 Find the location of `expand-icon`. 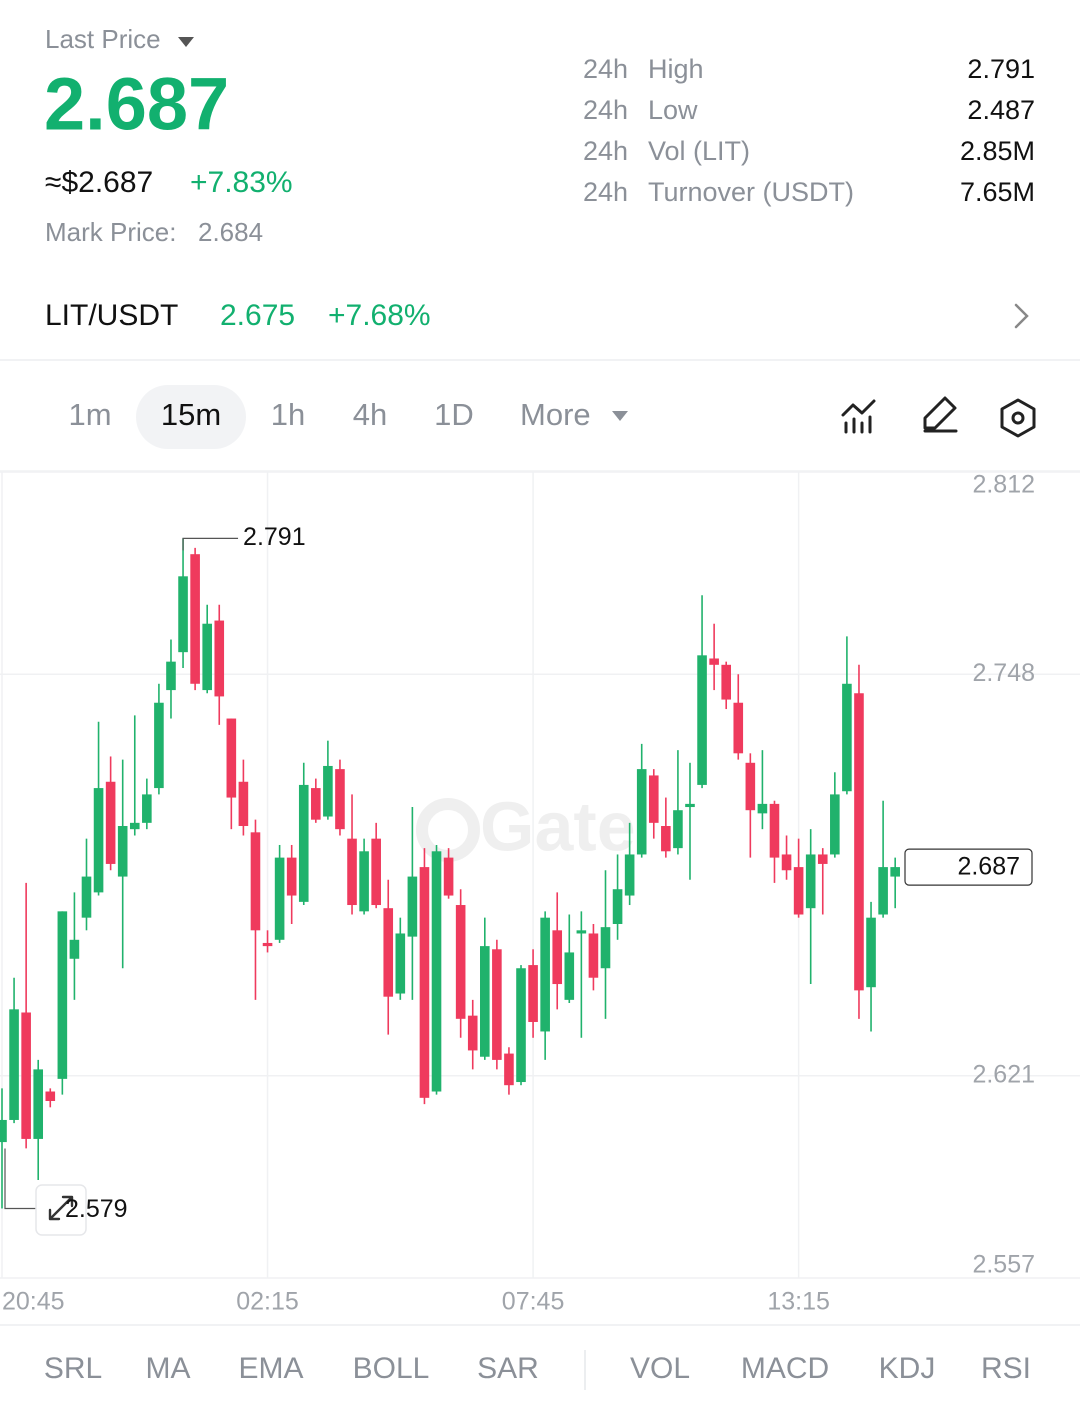

expand-icon is located at coordinates (61, 1208).